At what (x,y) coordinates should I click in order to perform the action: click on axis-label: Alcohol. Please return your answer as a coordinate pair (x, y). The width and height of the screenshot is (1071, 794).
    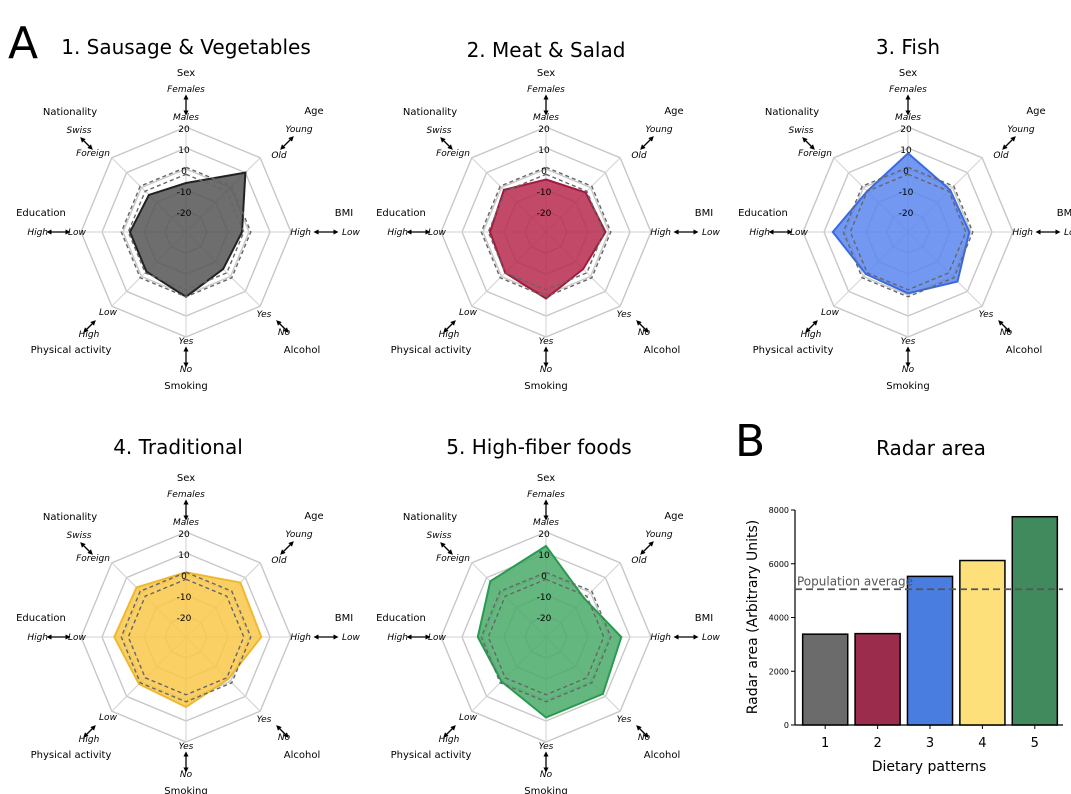
    Looking at the image, I should click on (662, 350).